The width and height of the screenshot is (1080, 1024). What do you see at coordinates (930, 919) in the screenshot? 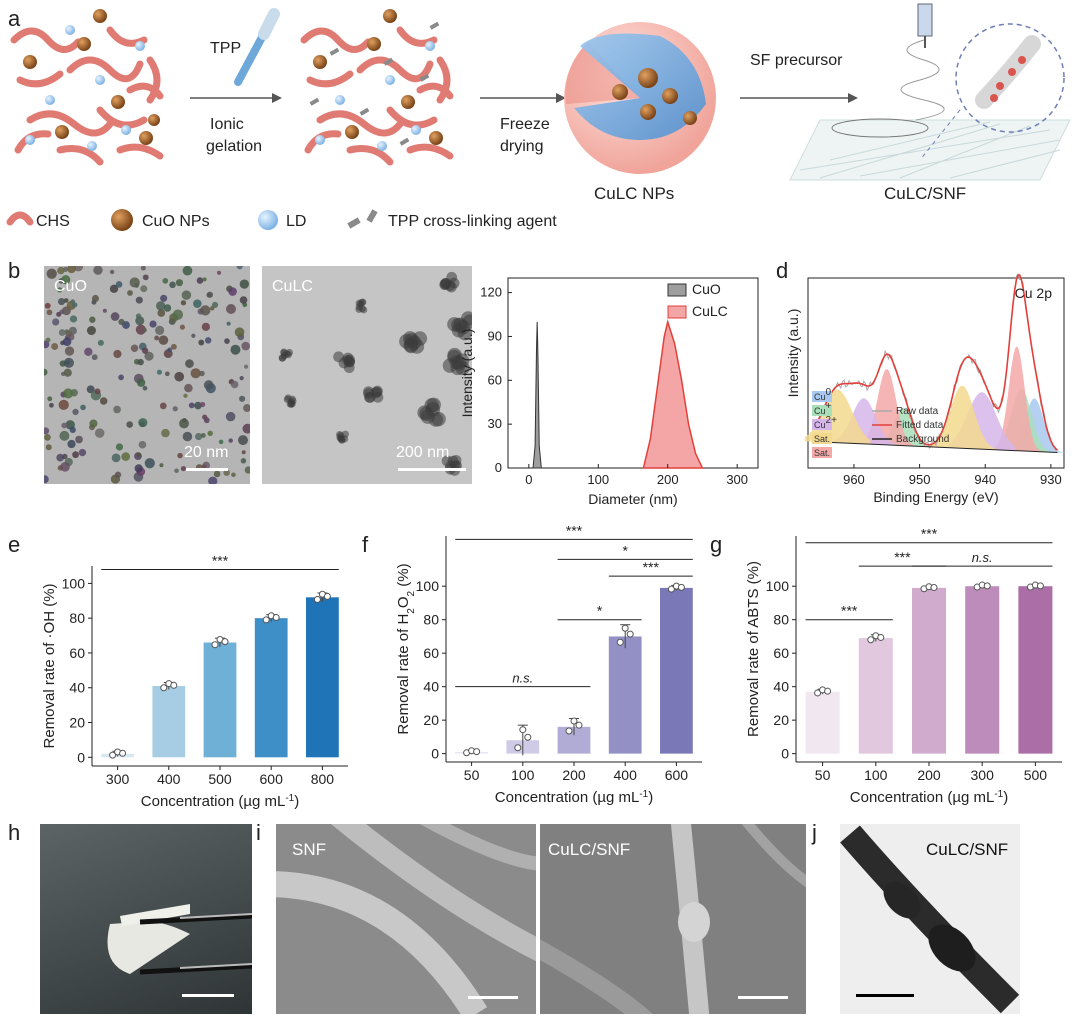
I see `tem-image-culc-snf-fiber: CuLC/SNF` at bounding box center [930, 919].